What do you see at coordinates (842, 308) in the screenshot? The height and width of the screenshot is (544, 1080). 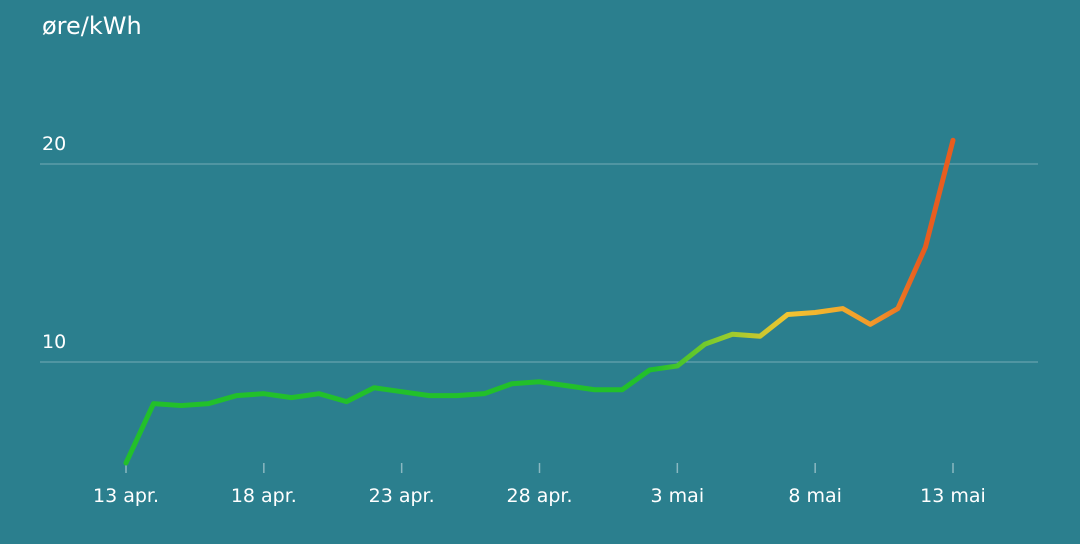 I see `data-point-9-mai` at bounding box center [842, 308].